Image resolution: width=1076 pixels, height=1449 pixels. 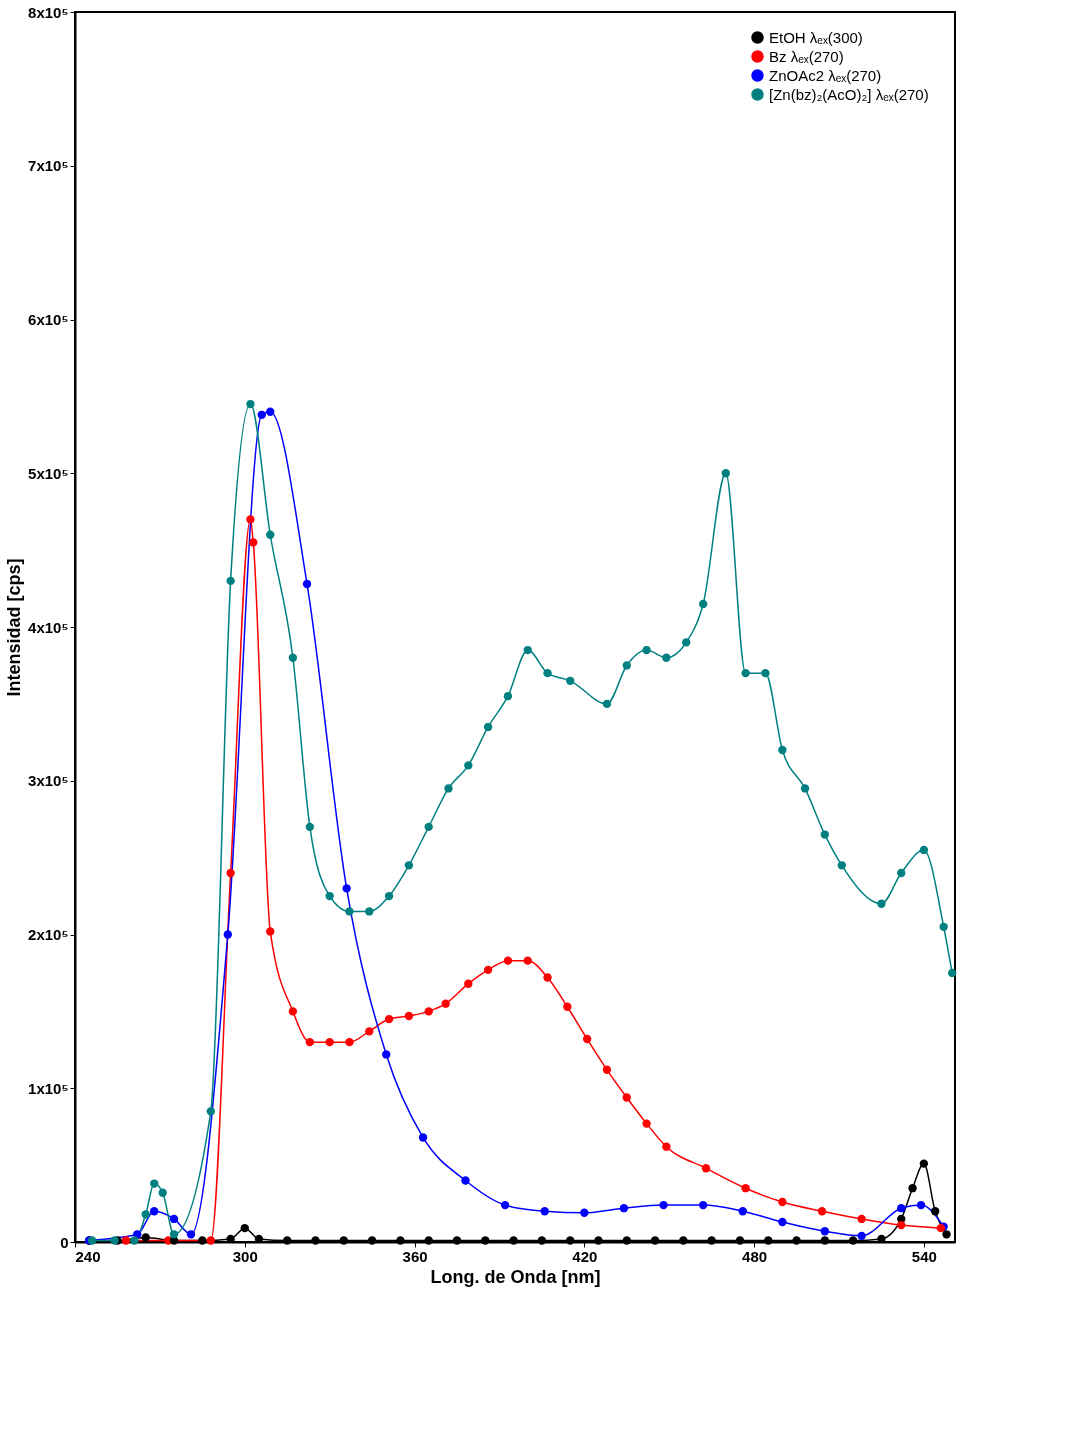 I want to click on legend-label: EtOH λₑₓ(300), so click(x=816, y=37).